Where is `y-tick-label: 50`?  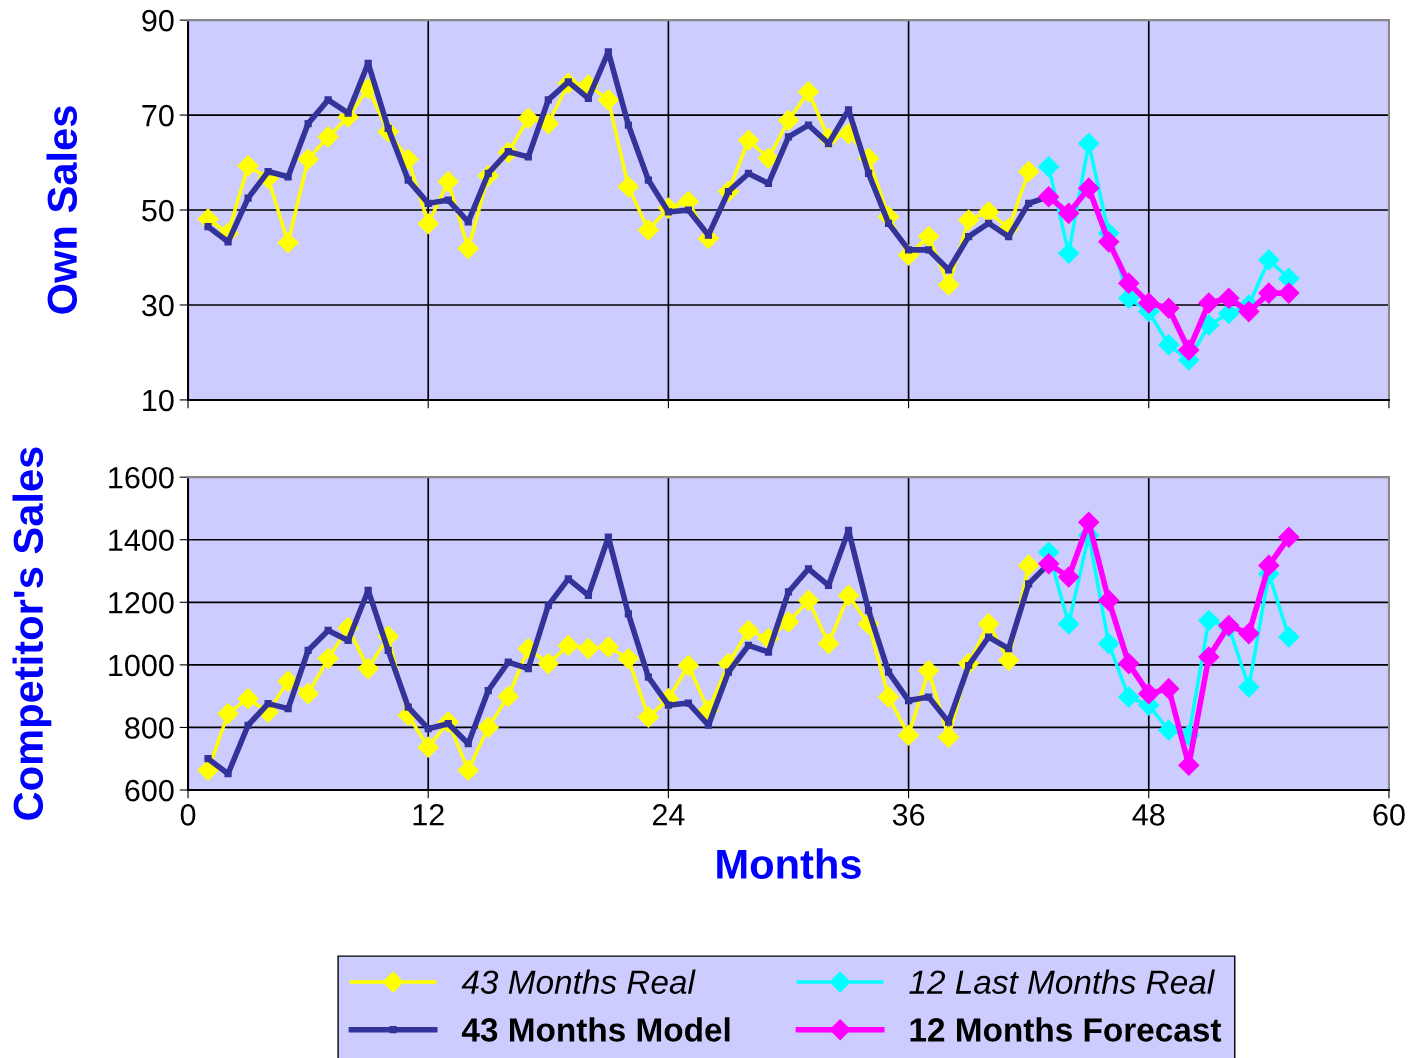
y-tick-label: 50 is located at coordinates (158, 210).